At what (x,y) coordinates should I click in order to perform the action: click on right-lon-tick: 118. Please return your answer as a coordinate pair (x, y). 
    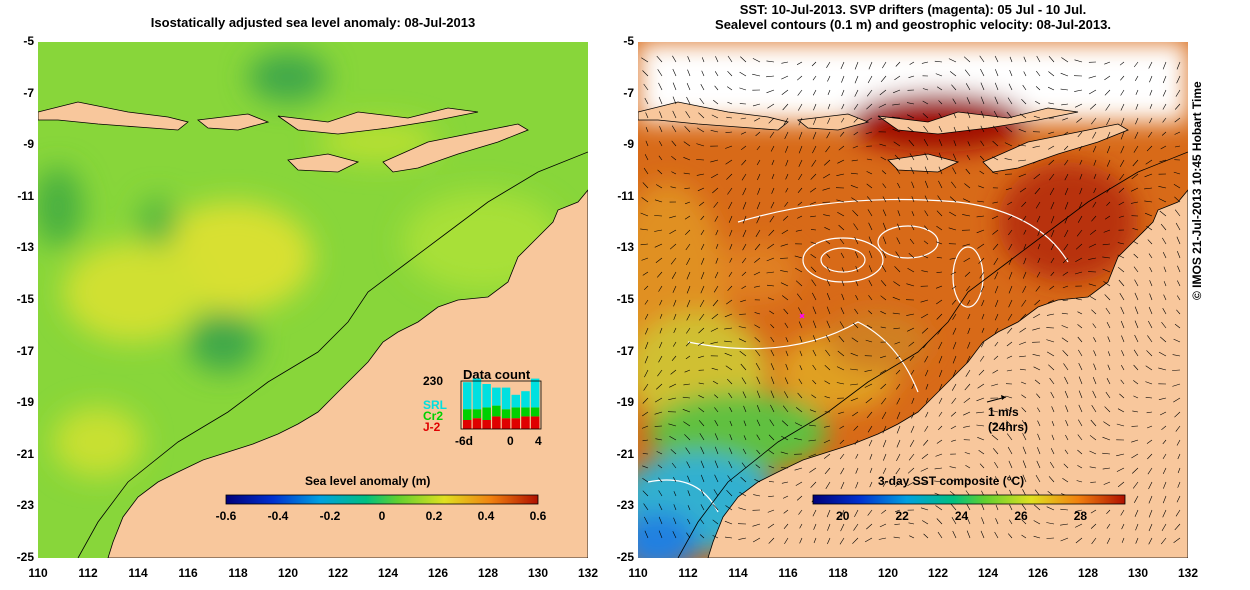
    Looking at the image, I should click on (838, 573).